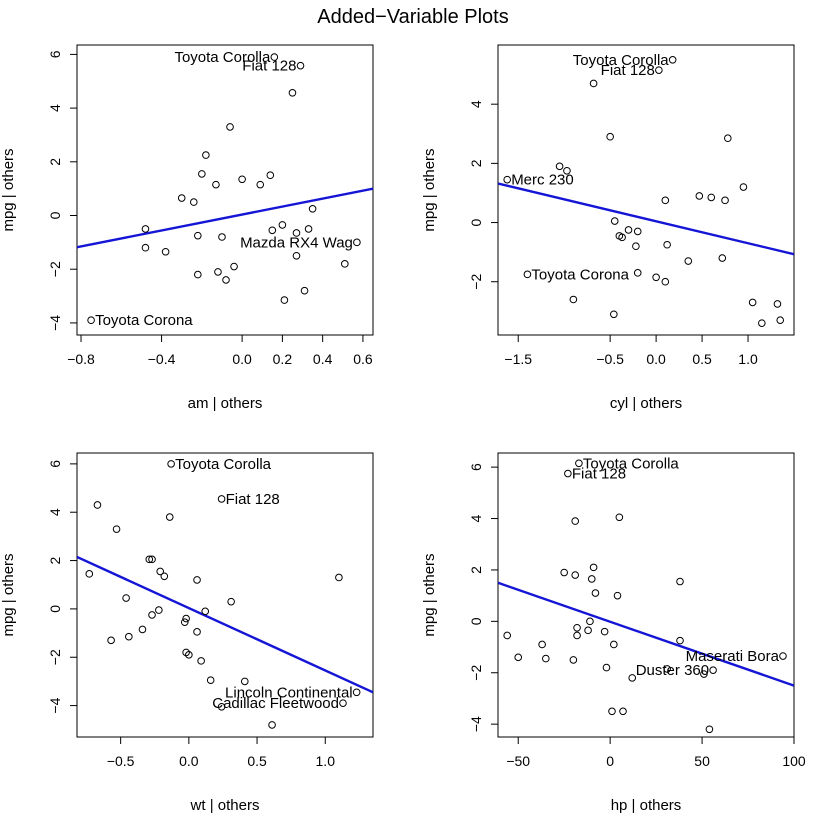  What do you see at coordinates (628, 70) in the screenshot?
I see `point-label: Fiat 128` at bounding box center [628, 70].